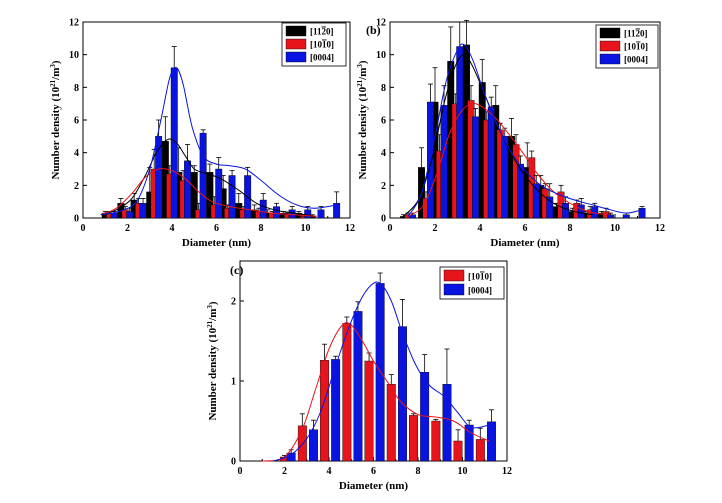  I want to click on panel-label: (c), so click(236, 270).